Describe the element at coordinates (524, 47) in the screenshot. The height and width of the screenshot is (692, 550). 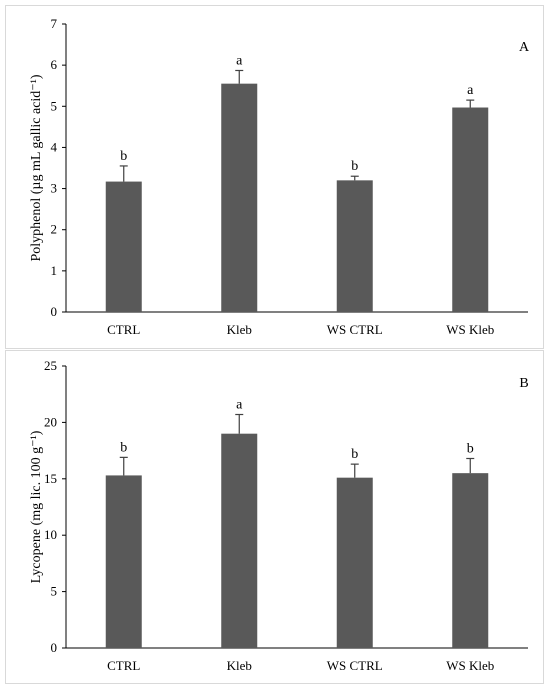
I see `panel-label: A` at that location.